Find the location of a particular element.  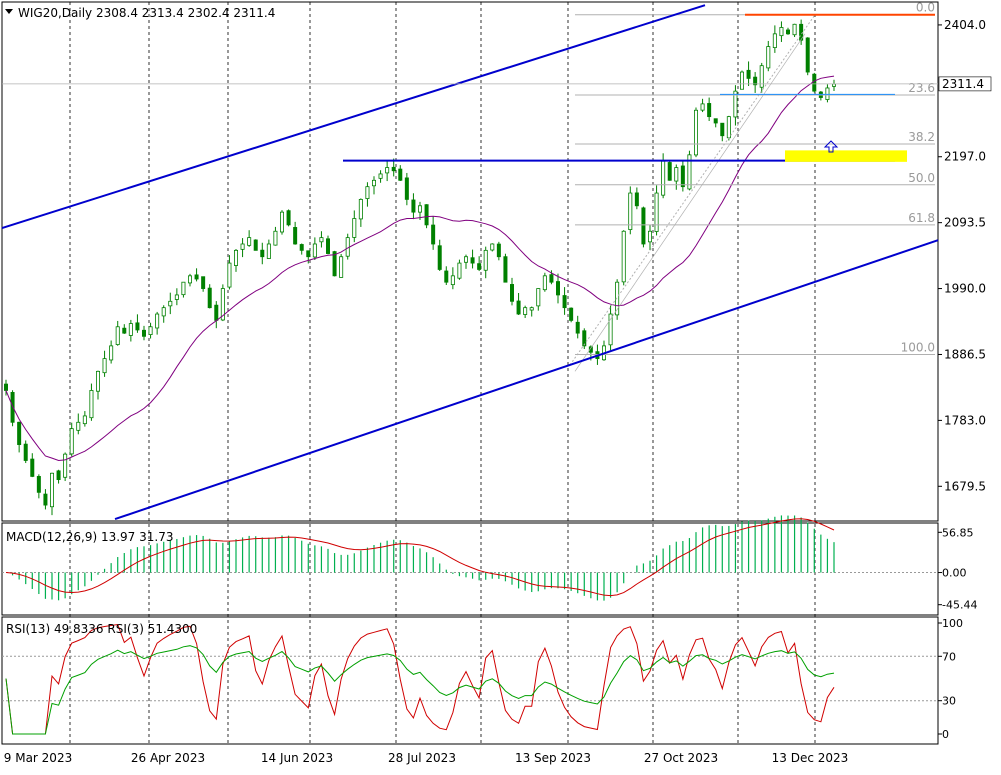

y-tick-label: 1990.0 is located at coordinates (965, 289).